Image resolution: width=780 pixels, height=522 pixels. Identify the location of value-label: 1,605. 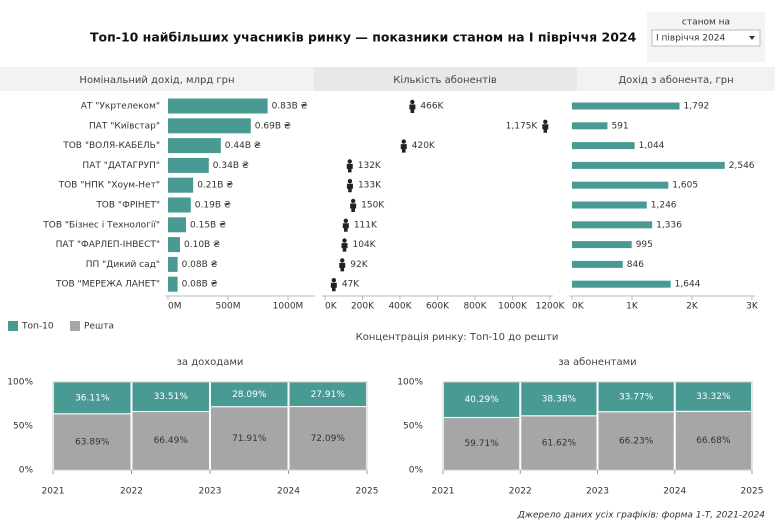
(685, 186).